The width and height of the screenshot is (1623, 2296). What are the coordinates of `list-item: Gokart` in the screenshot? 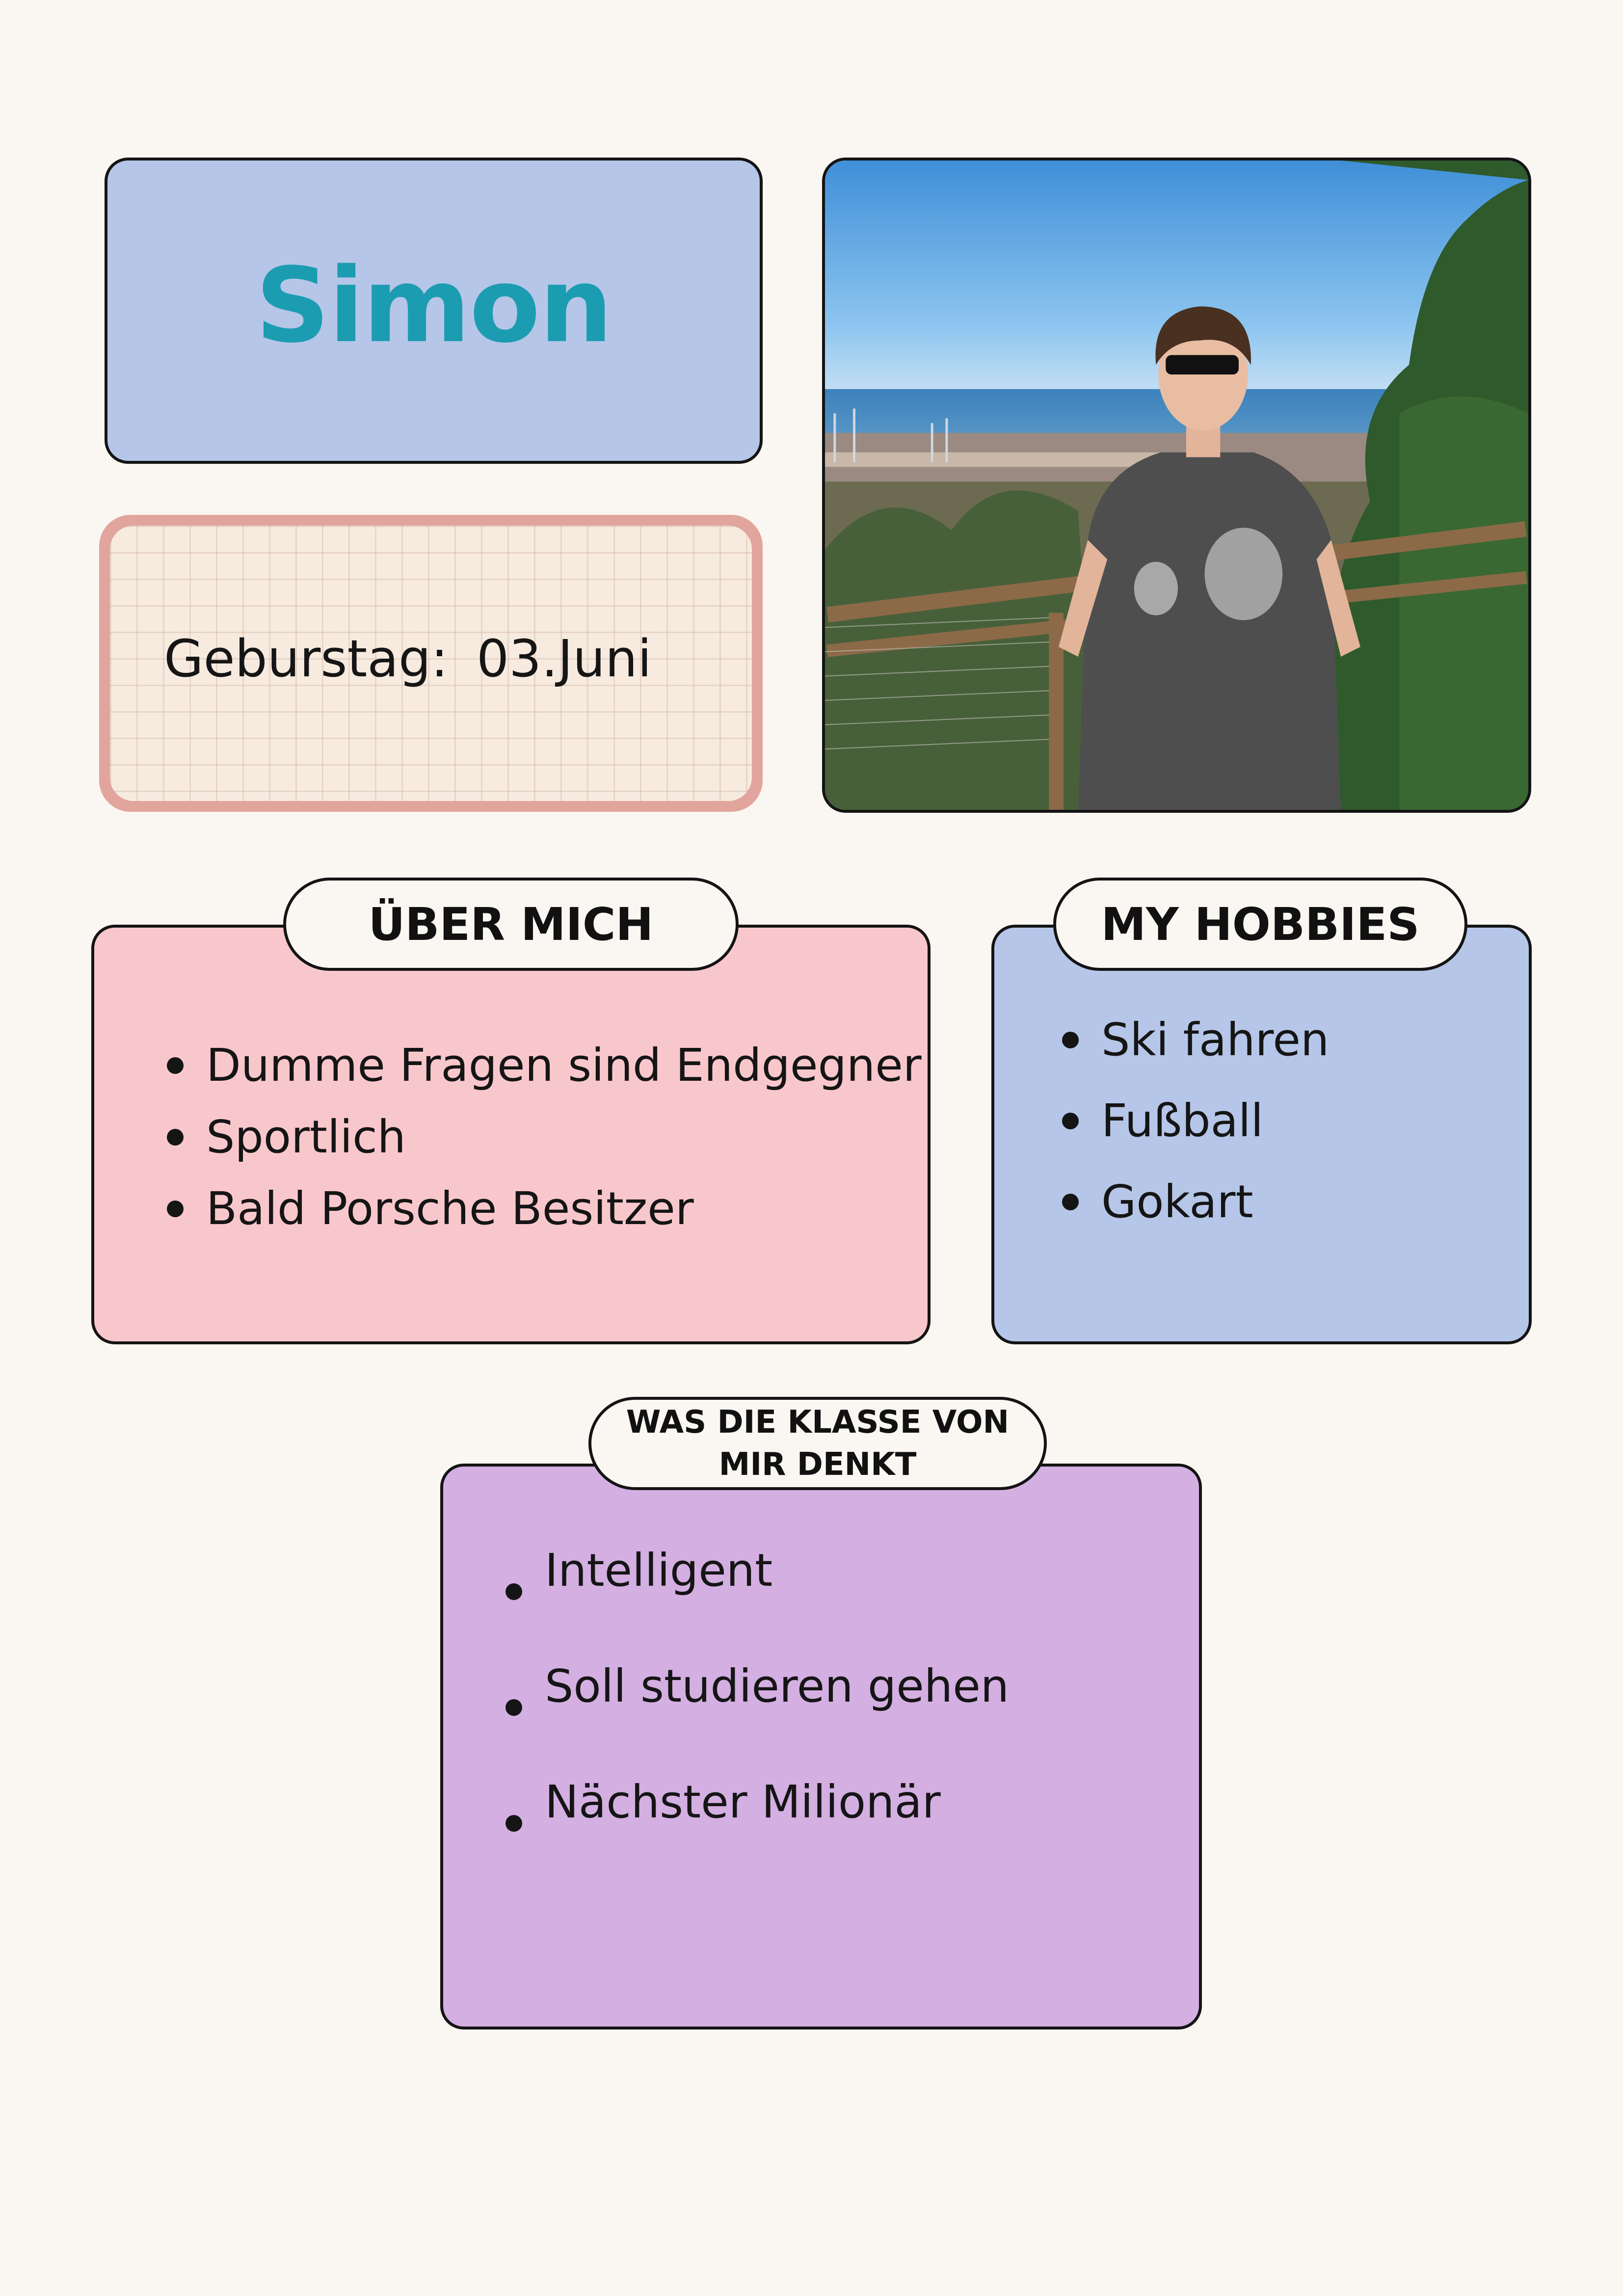 It's located at (1195, 1201).